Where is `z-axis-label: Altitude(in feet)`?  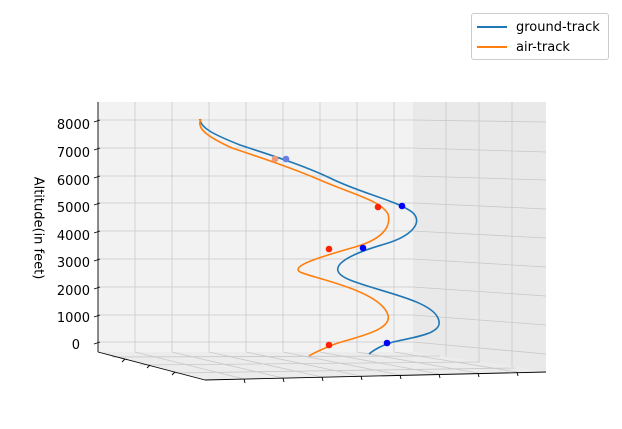 z-axis-label: Altitude(in feet) is located at coordinates (38, 228).